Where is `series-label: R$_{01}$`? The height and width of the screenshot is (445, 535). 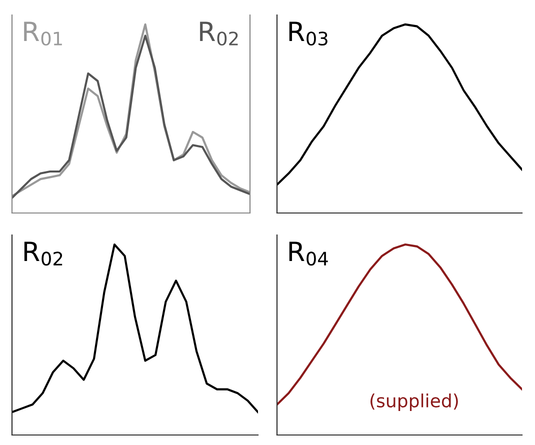 series-label: R$_{01}$ is located at coordinates (43, 34).